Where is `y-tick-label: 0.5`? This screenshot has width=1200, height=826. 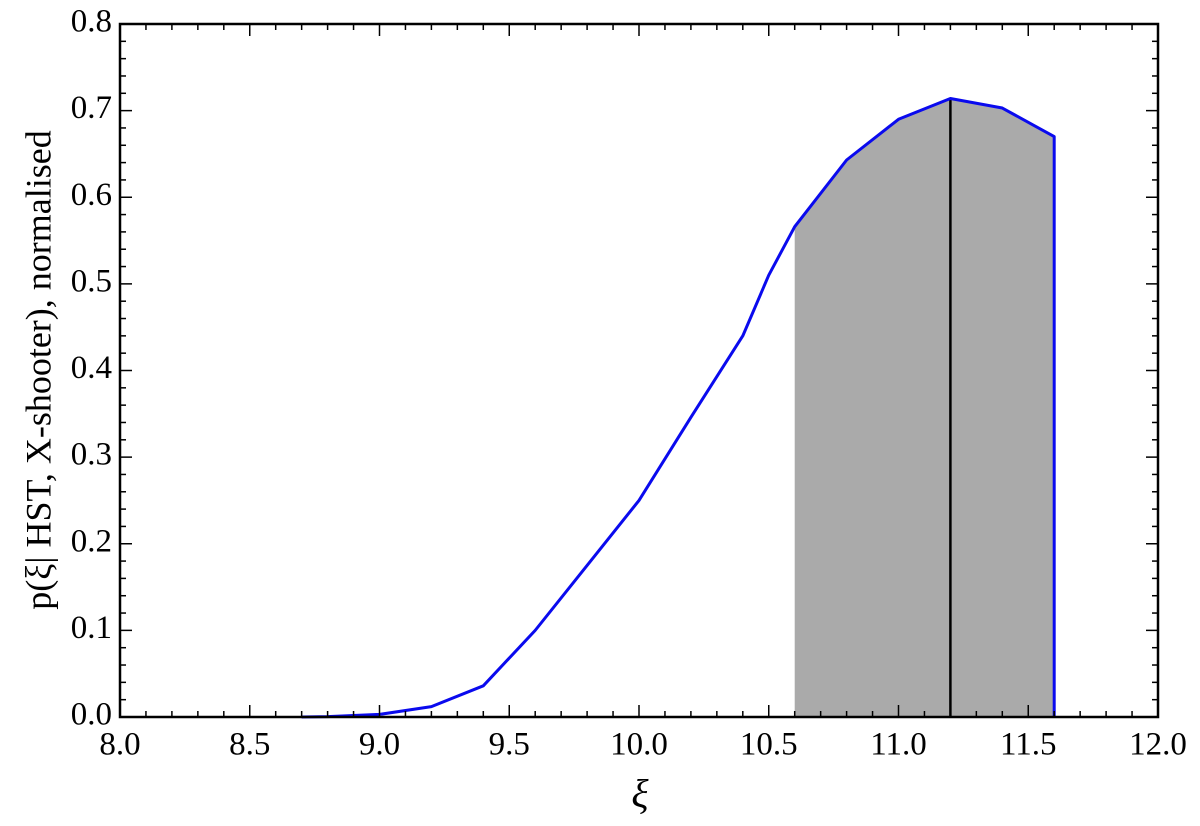 y-tick-label: 0.5 is located at coordinates (91, 281).